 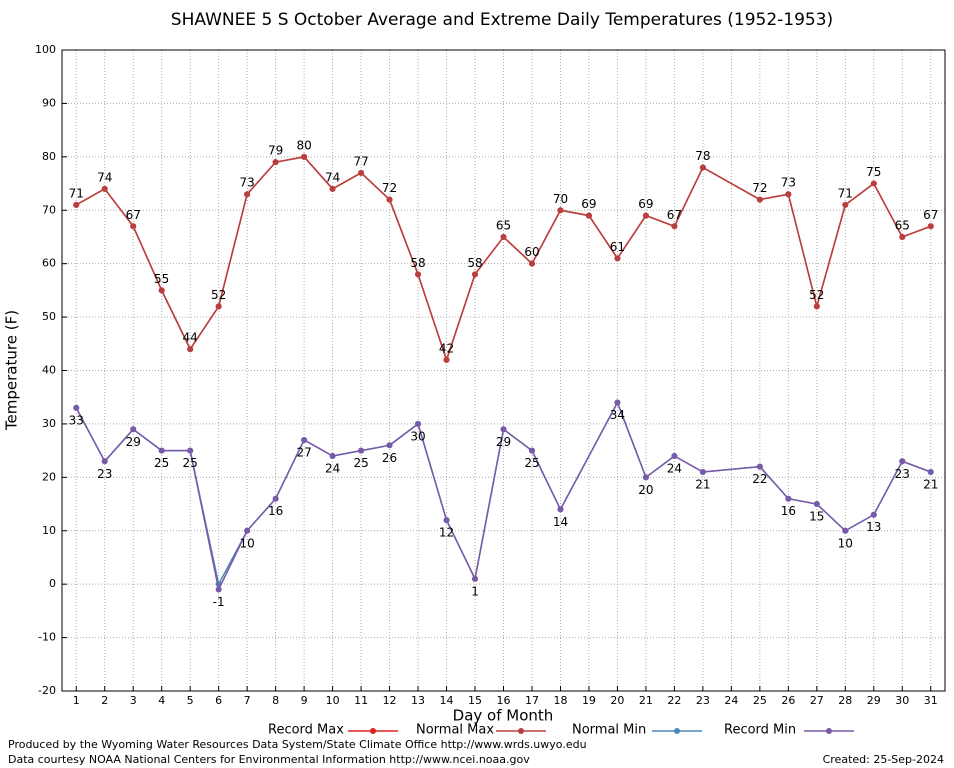 I want to click on data-label: 1, so click(x=475, y=591).